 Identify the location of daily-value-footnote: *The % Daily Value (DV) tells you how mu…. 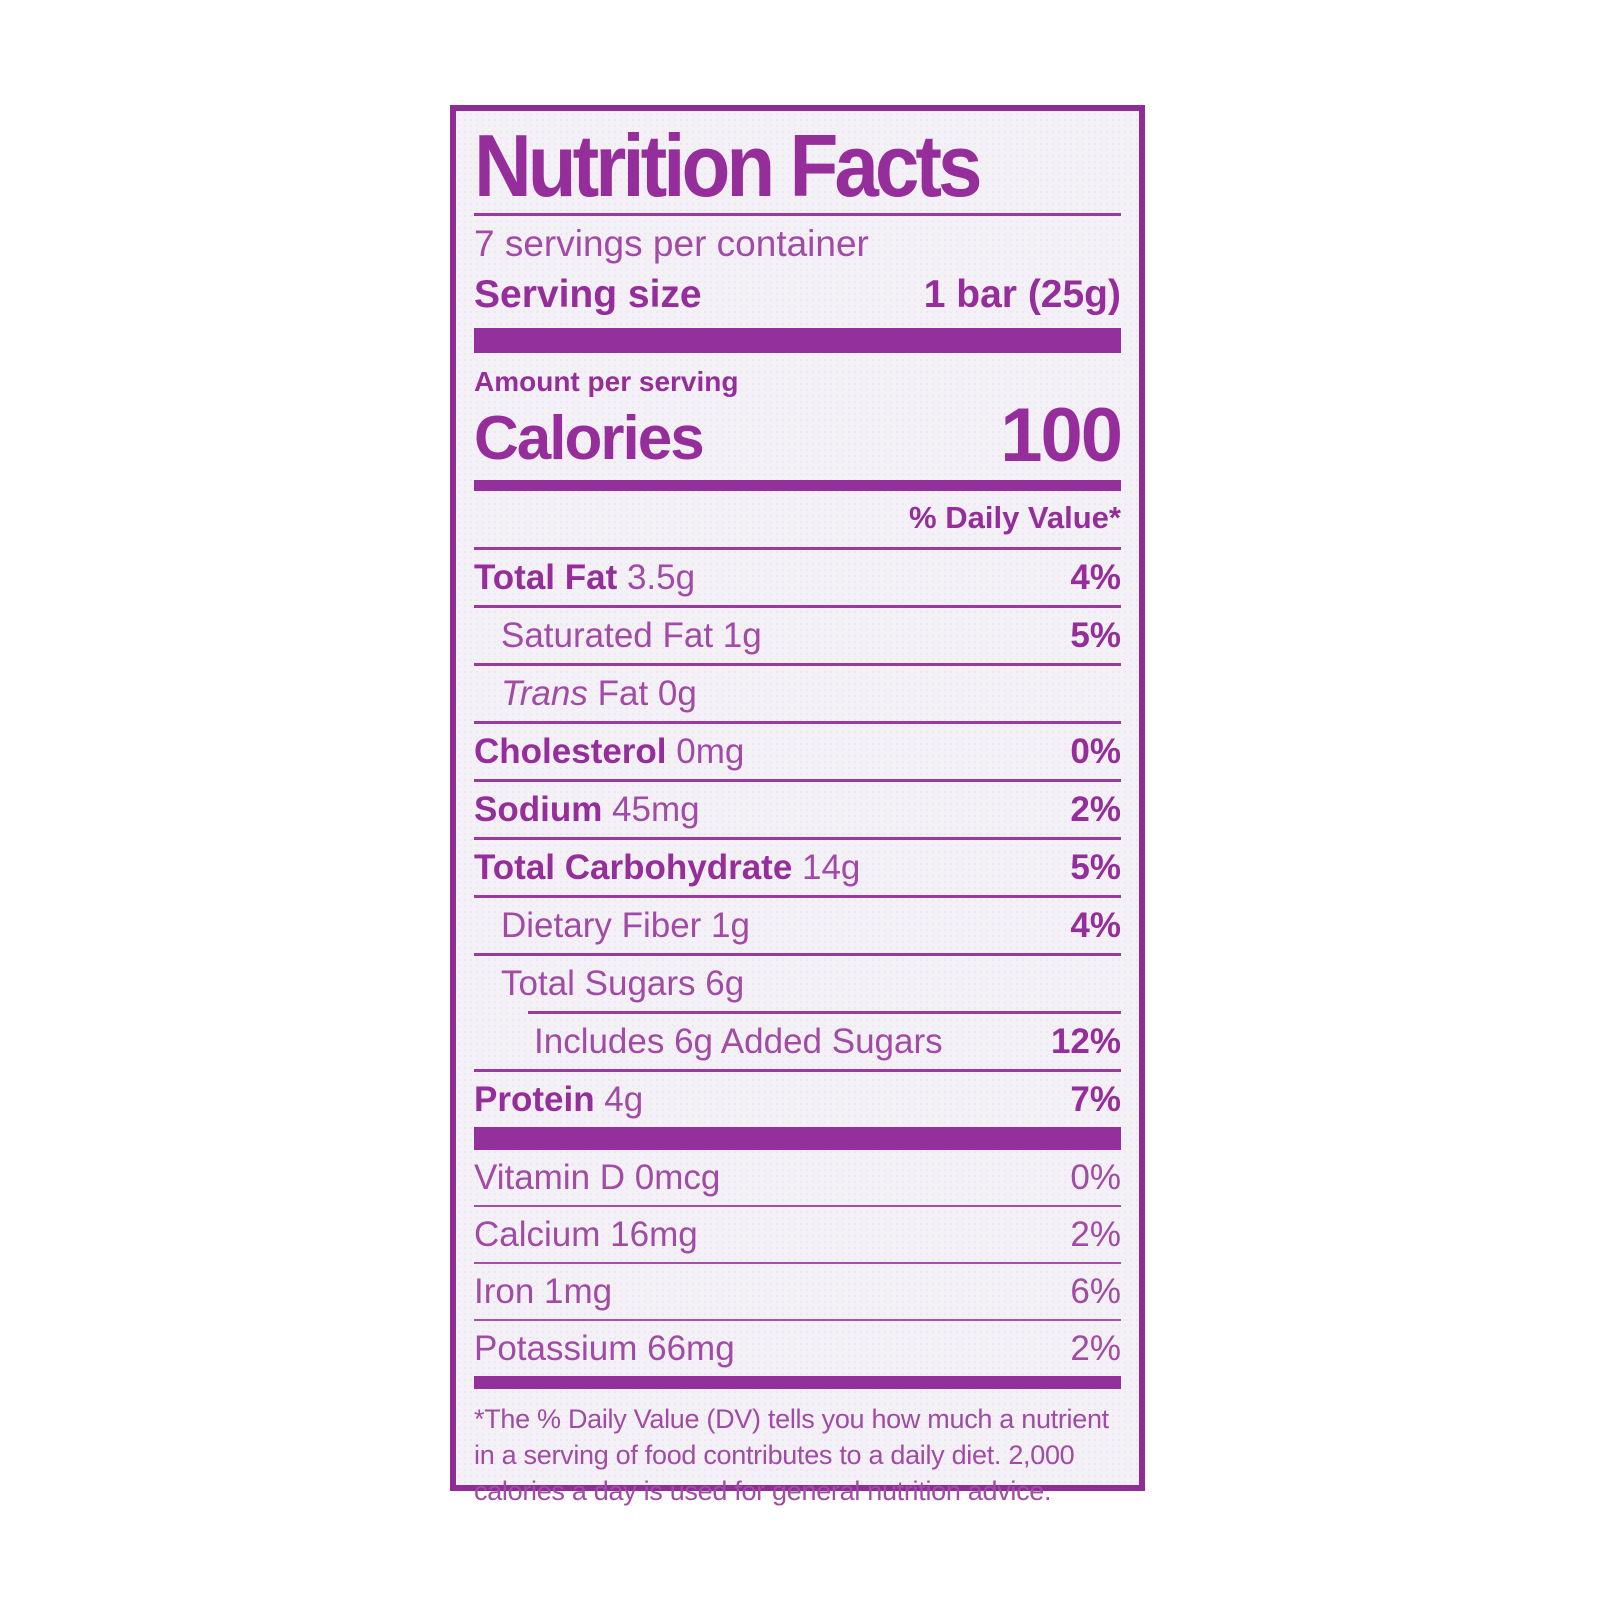
(791, 1455).